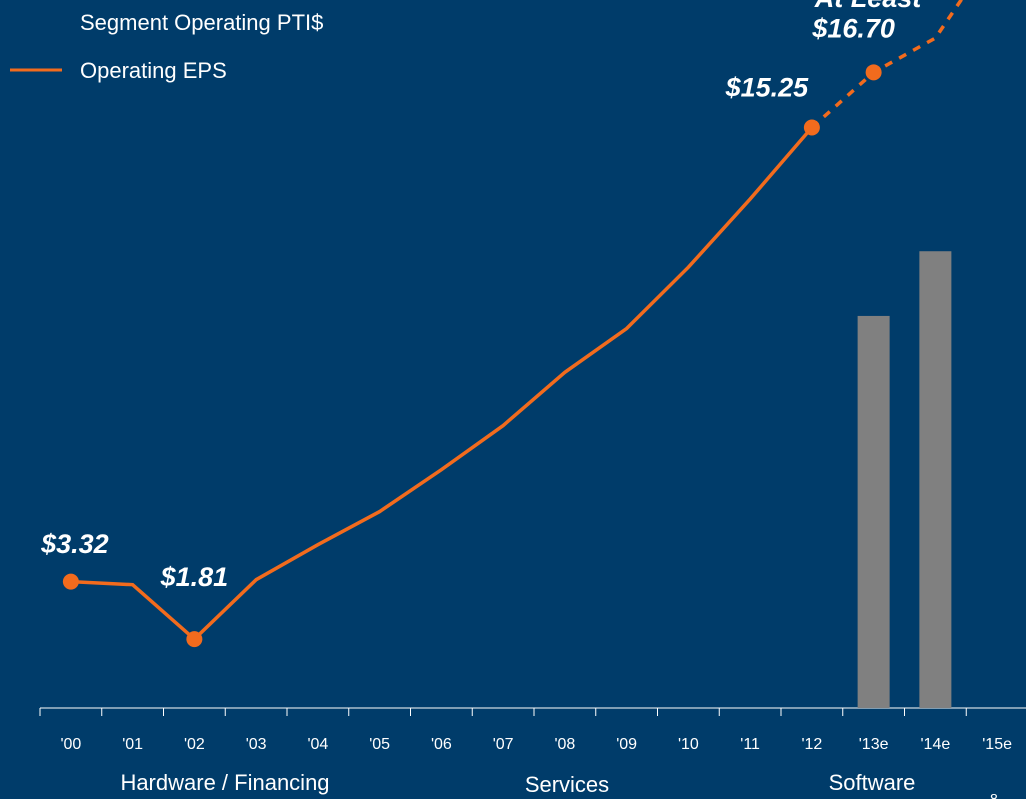  I want to click on annotation: At Least, so click(868, 6).